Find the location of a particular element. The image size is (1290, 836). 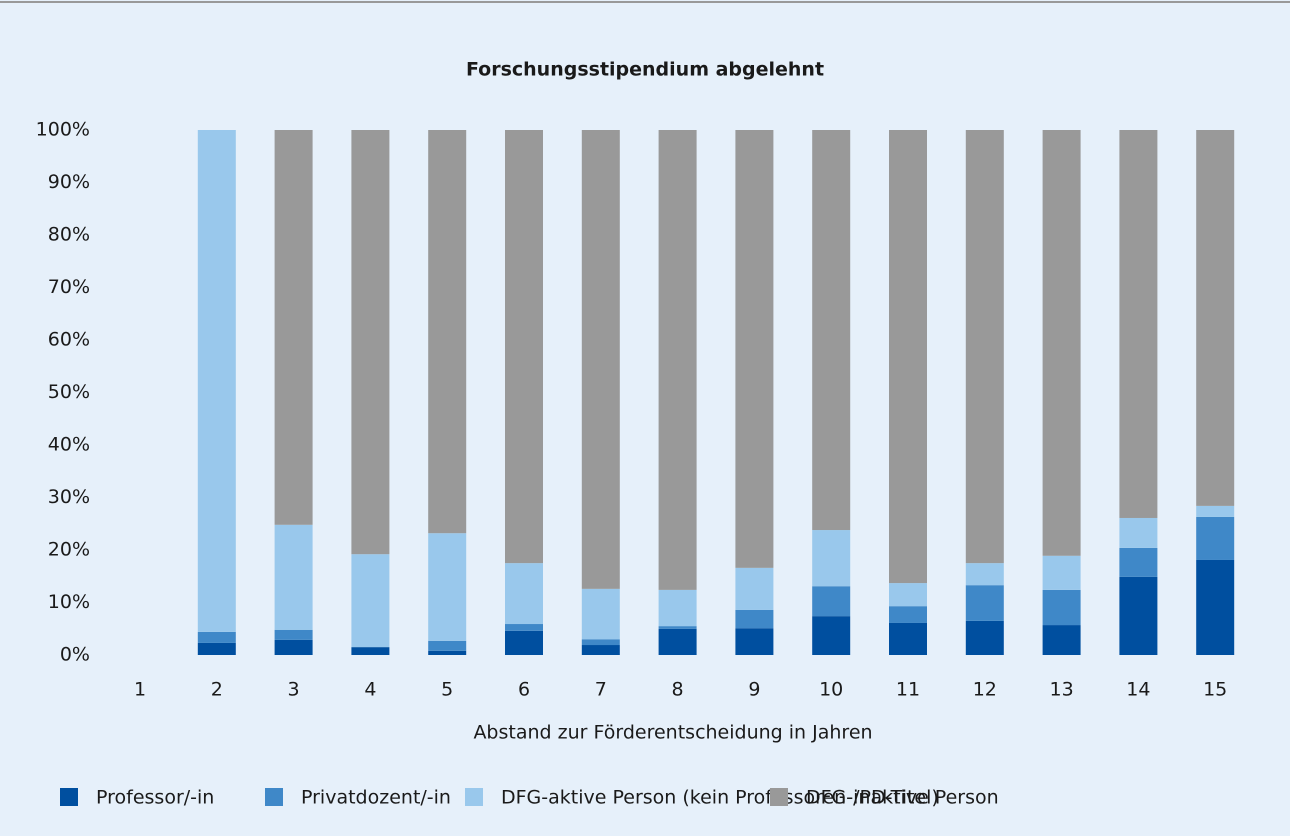

x-tick-label: 11 is located at coordinates (908, 690).